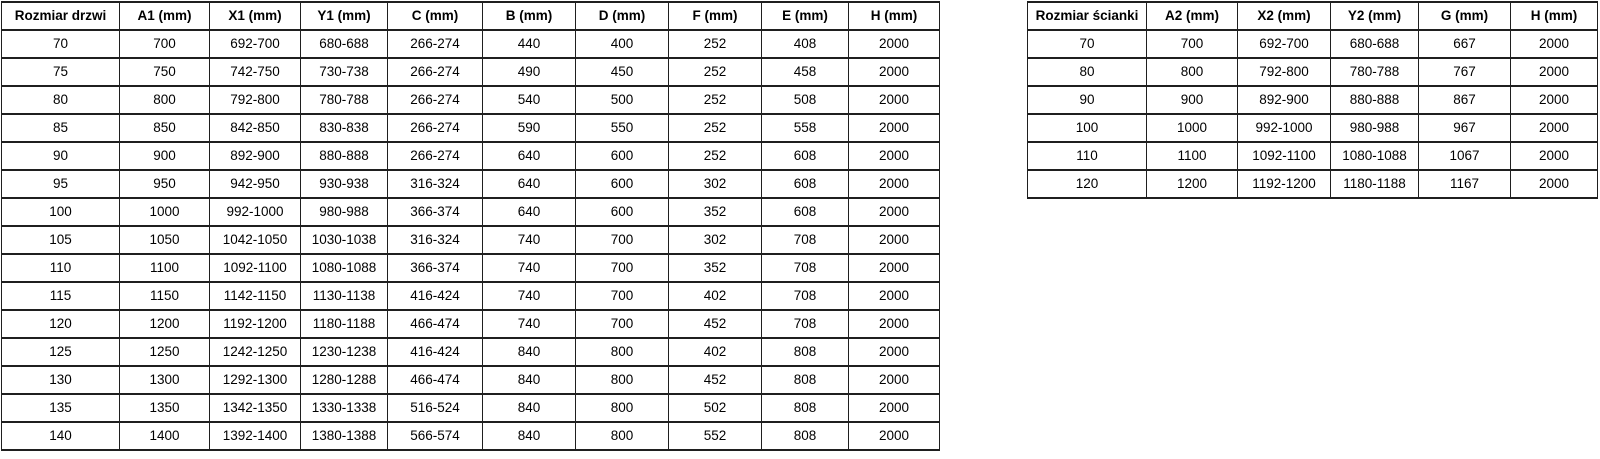 This screenshot has width=1600, height=459. Describe the element at coordinates (715, 408) in the screenshot. I see `table-cell: 502` at that location.